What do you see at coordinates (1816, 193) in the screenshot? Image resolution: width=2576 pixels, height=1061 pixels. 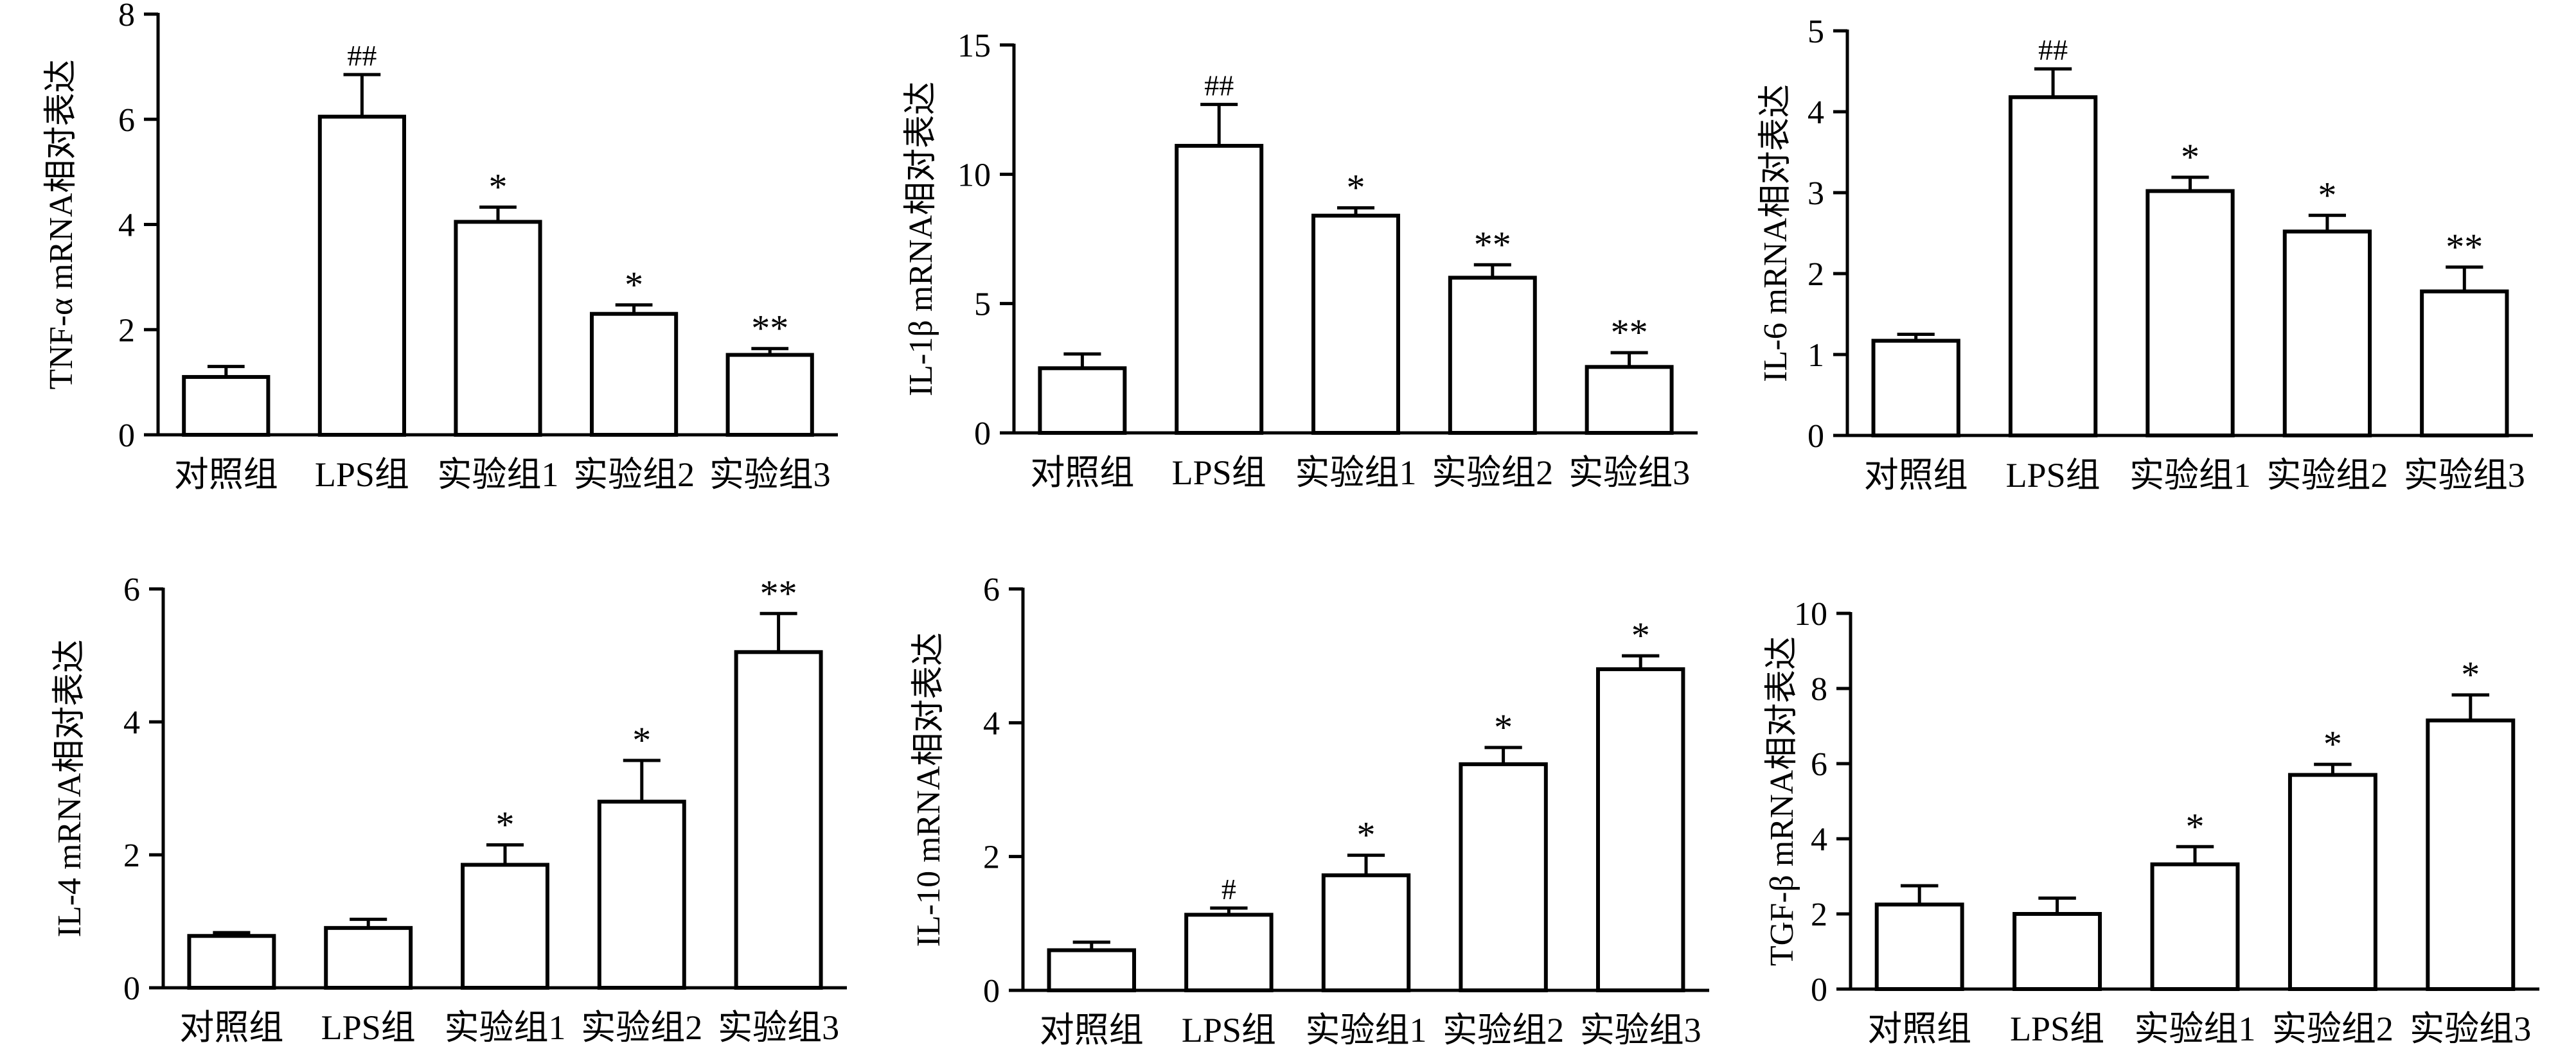 I see `y-tick-label: 3` at bounding box center [1816, 193].